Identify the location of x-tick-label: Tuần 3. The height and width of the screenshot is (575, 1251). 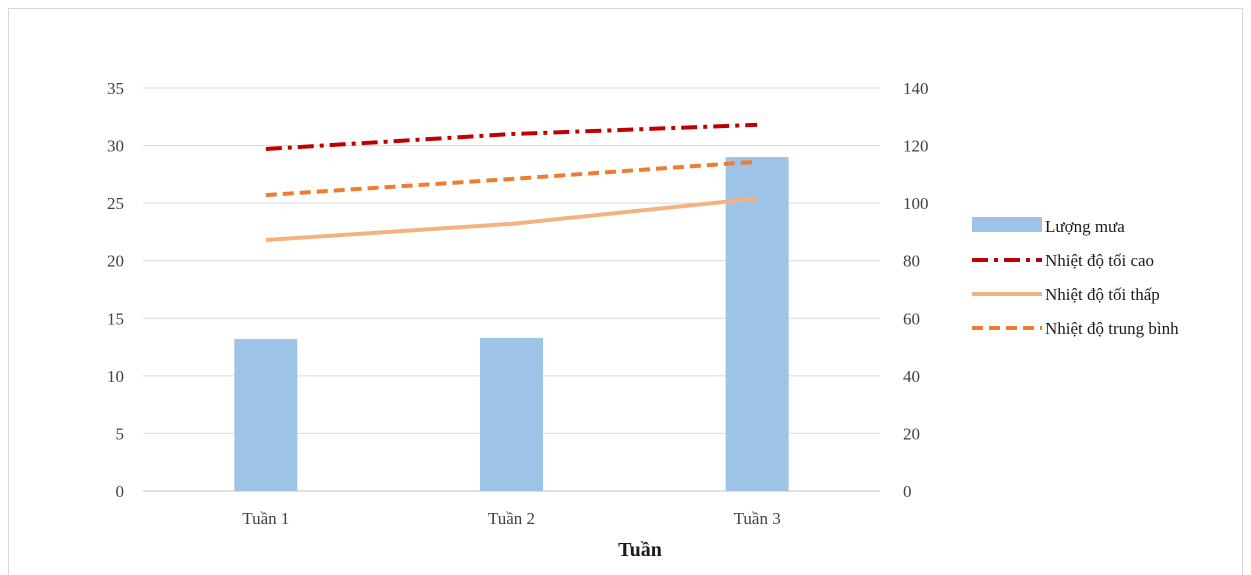
(757, 518).